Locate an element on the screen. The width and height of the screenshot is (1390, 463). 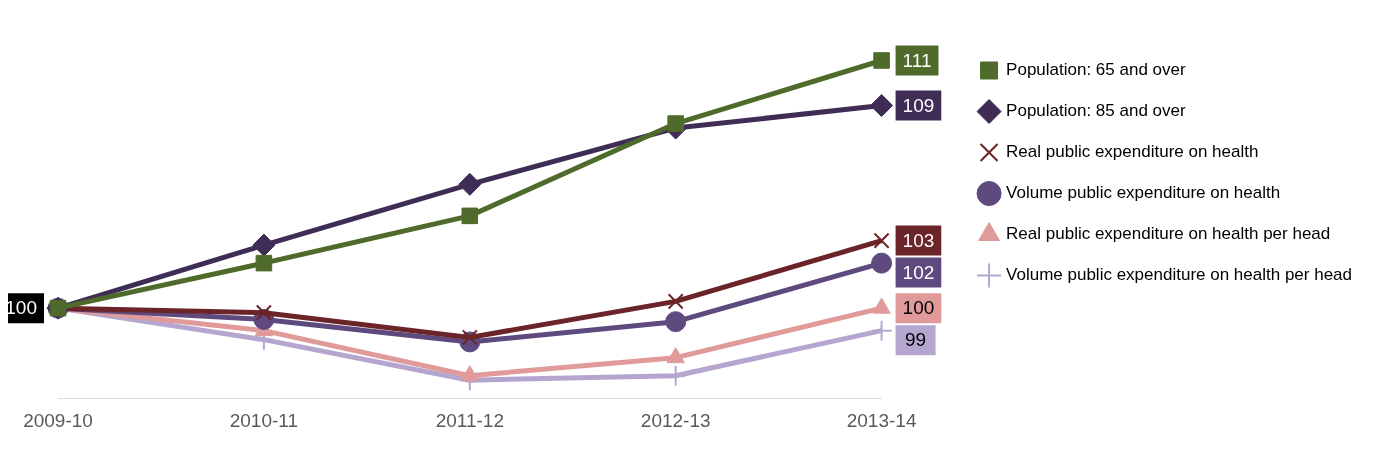
x-tick-label: 2012-13 is located at coordinates (675, 420).